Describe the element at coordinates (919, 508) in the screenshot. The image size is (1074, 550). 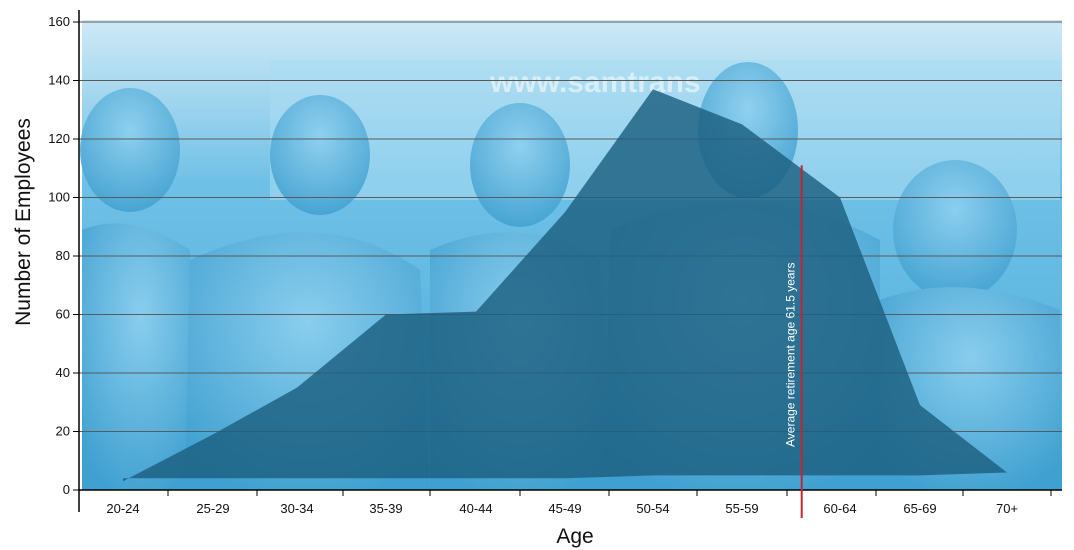
I see `x-tick-label: 65-69` at that location.